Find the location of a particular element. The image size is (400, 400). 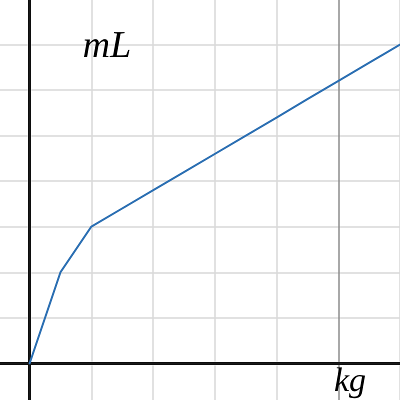

x-axis-title: kg is located at coordinates (350, 380).